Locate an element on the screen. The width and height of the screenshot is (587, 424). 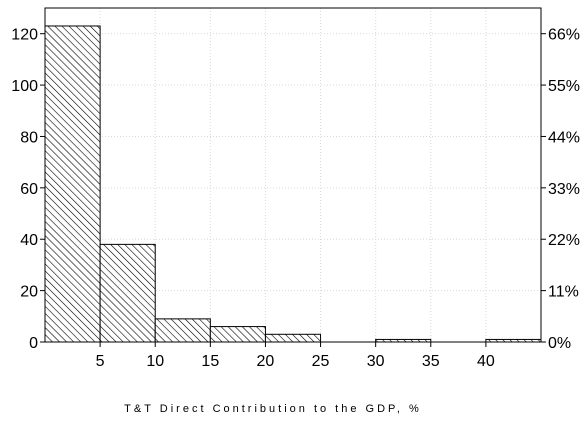
x-tick-label: 10 is located at coordinates (155, 361).